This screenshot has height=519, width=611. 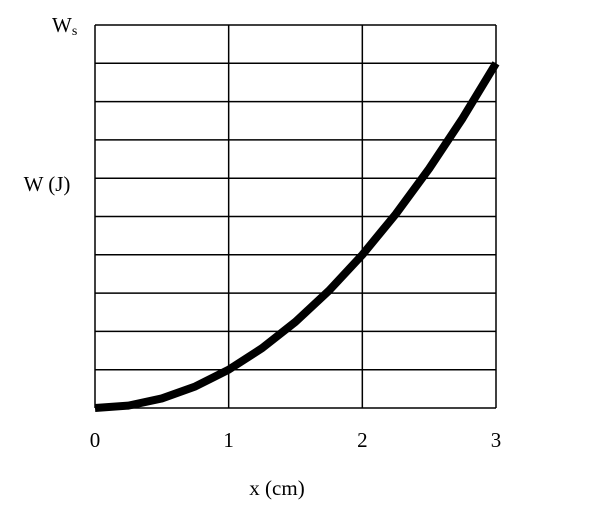 What do you see at coordinates (276, 488) in the screenshot?
I see `x-axis-label: x (cm)` at bounding box center [276, 488].